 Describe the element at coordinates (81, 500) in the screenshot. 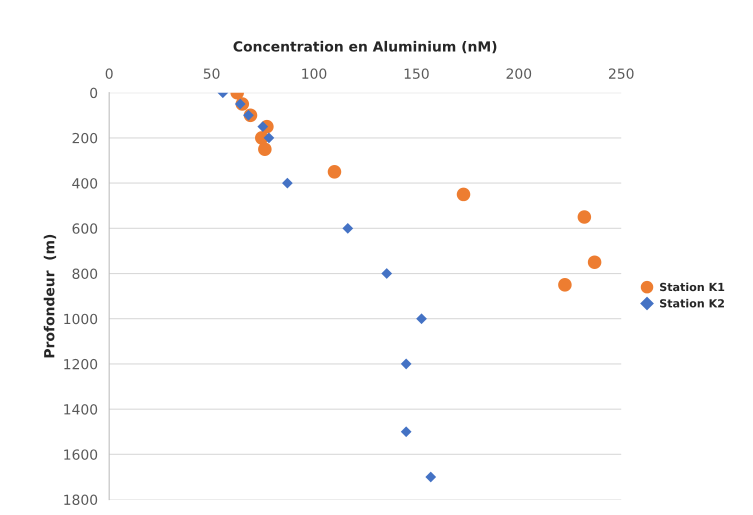

I see `y-tick-label: 1800` at that location.